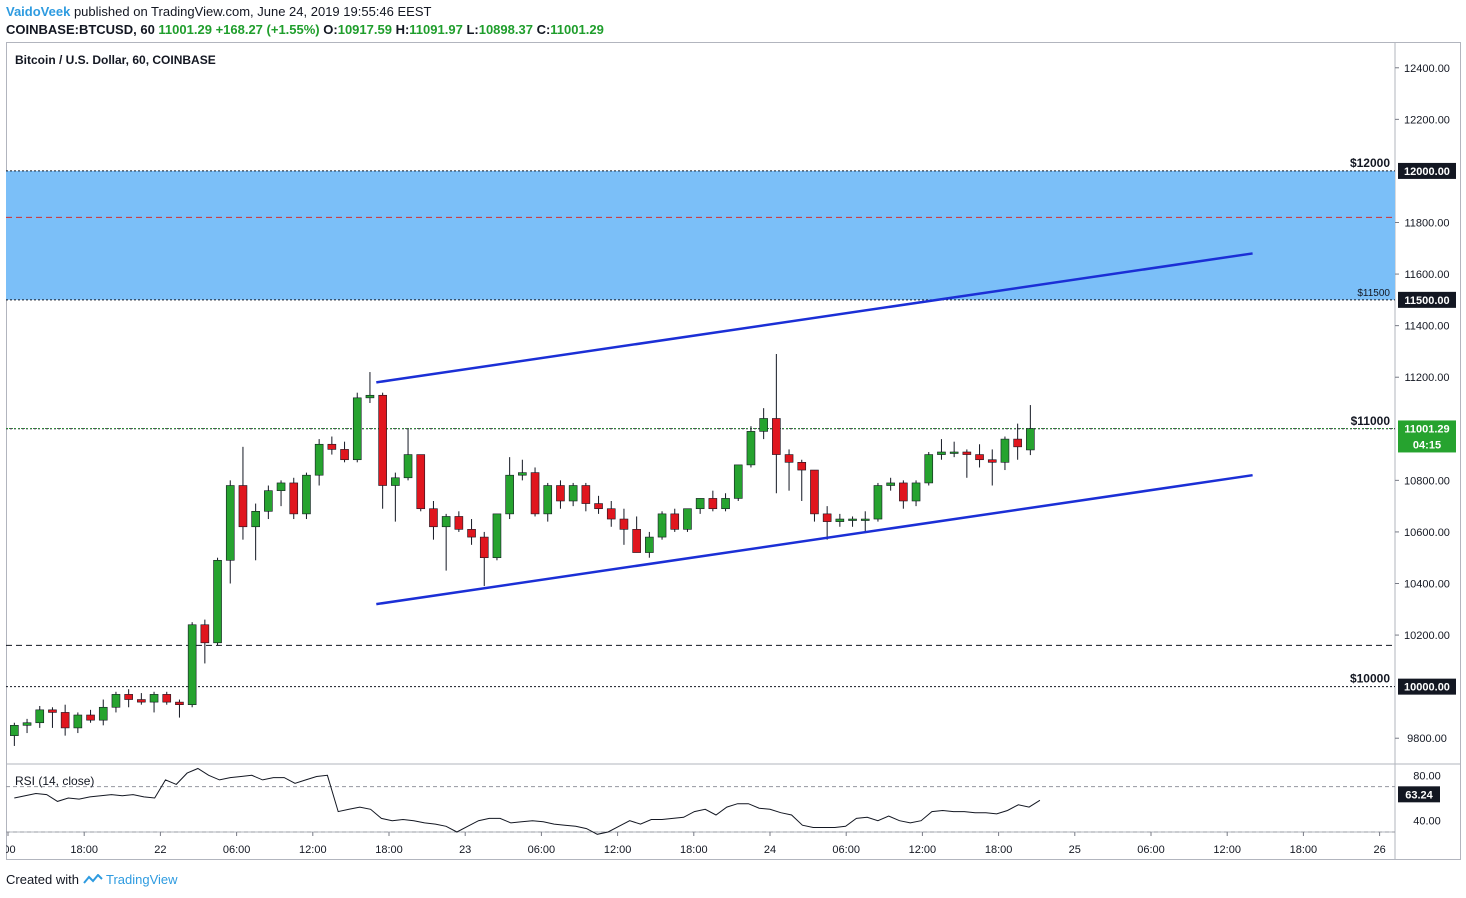  Describe the element at coordinates (436, 29) in the screenshot. I see `high-value: 11091.97` at that location.